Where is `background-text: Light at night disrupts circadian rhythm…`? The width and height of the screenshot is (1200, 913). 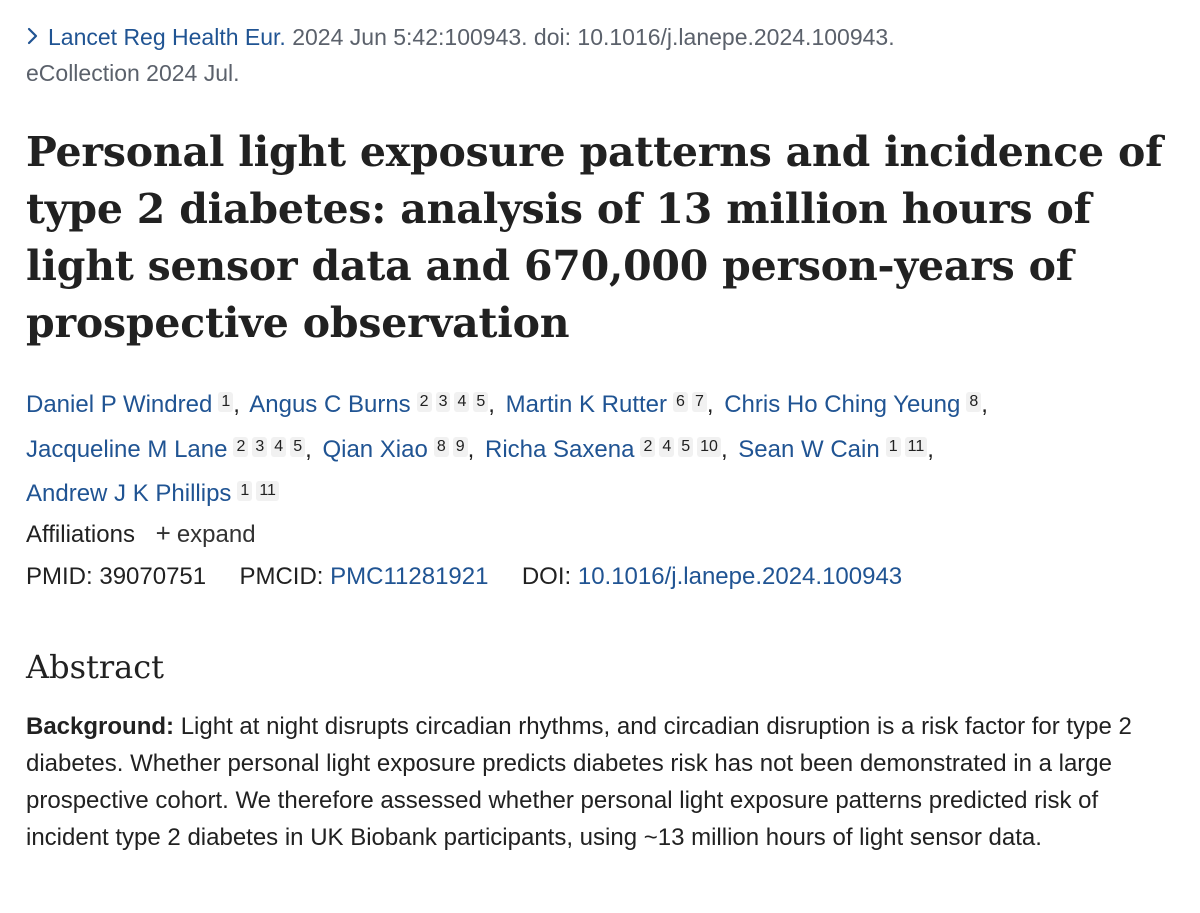 background-text: Light at night disrupts circadian rhythm… is located at coordinates (579, 782).